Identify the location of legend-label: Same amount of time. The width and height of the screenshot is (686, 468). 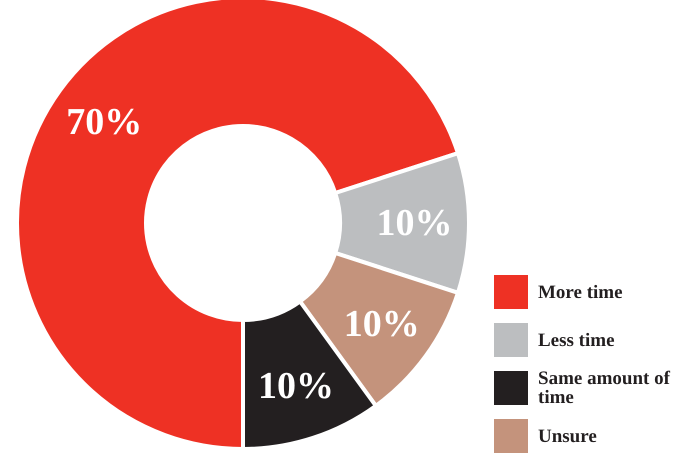
(605, 388).